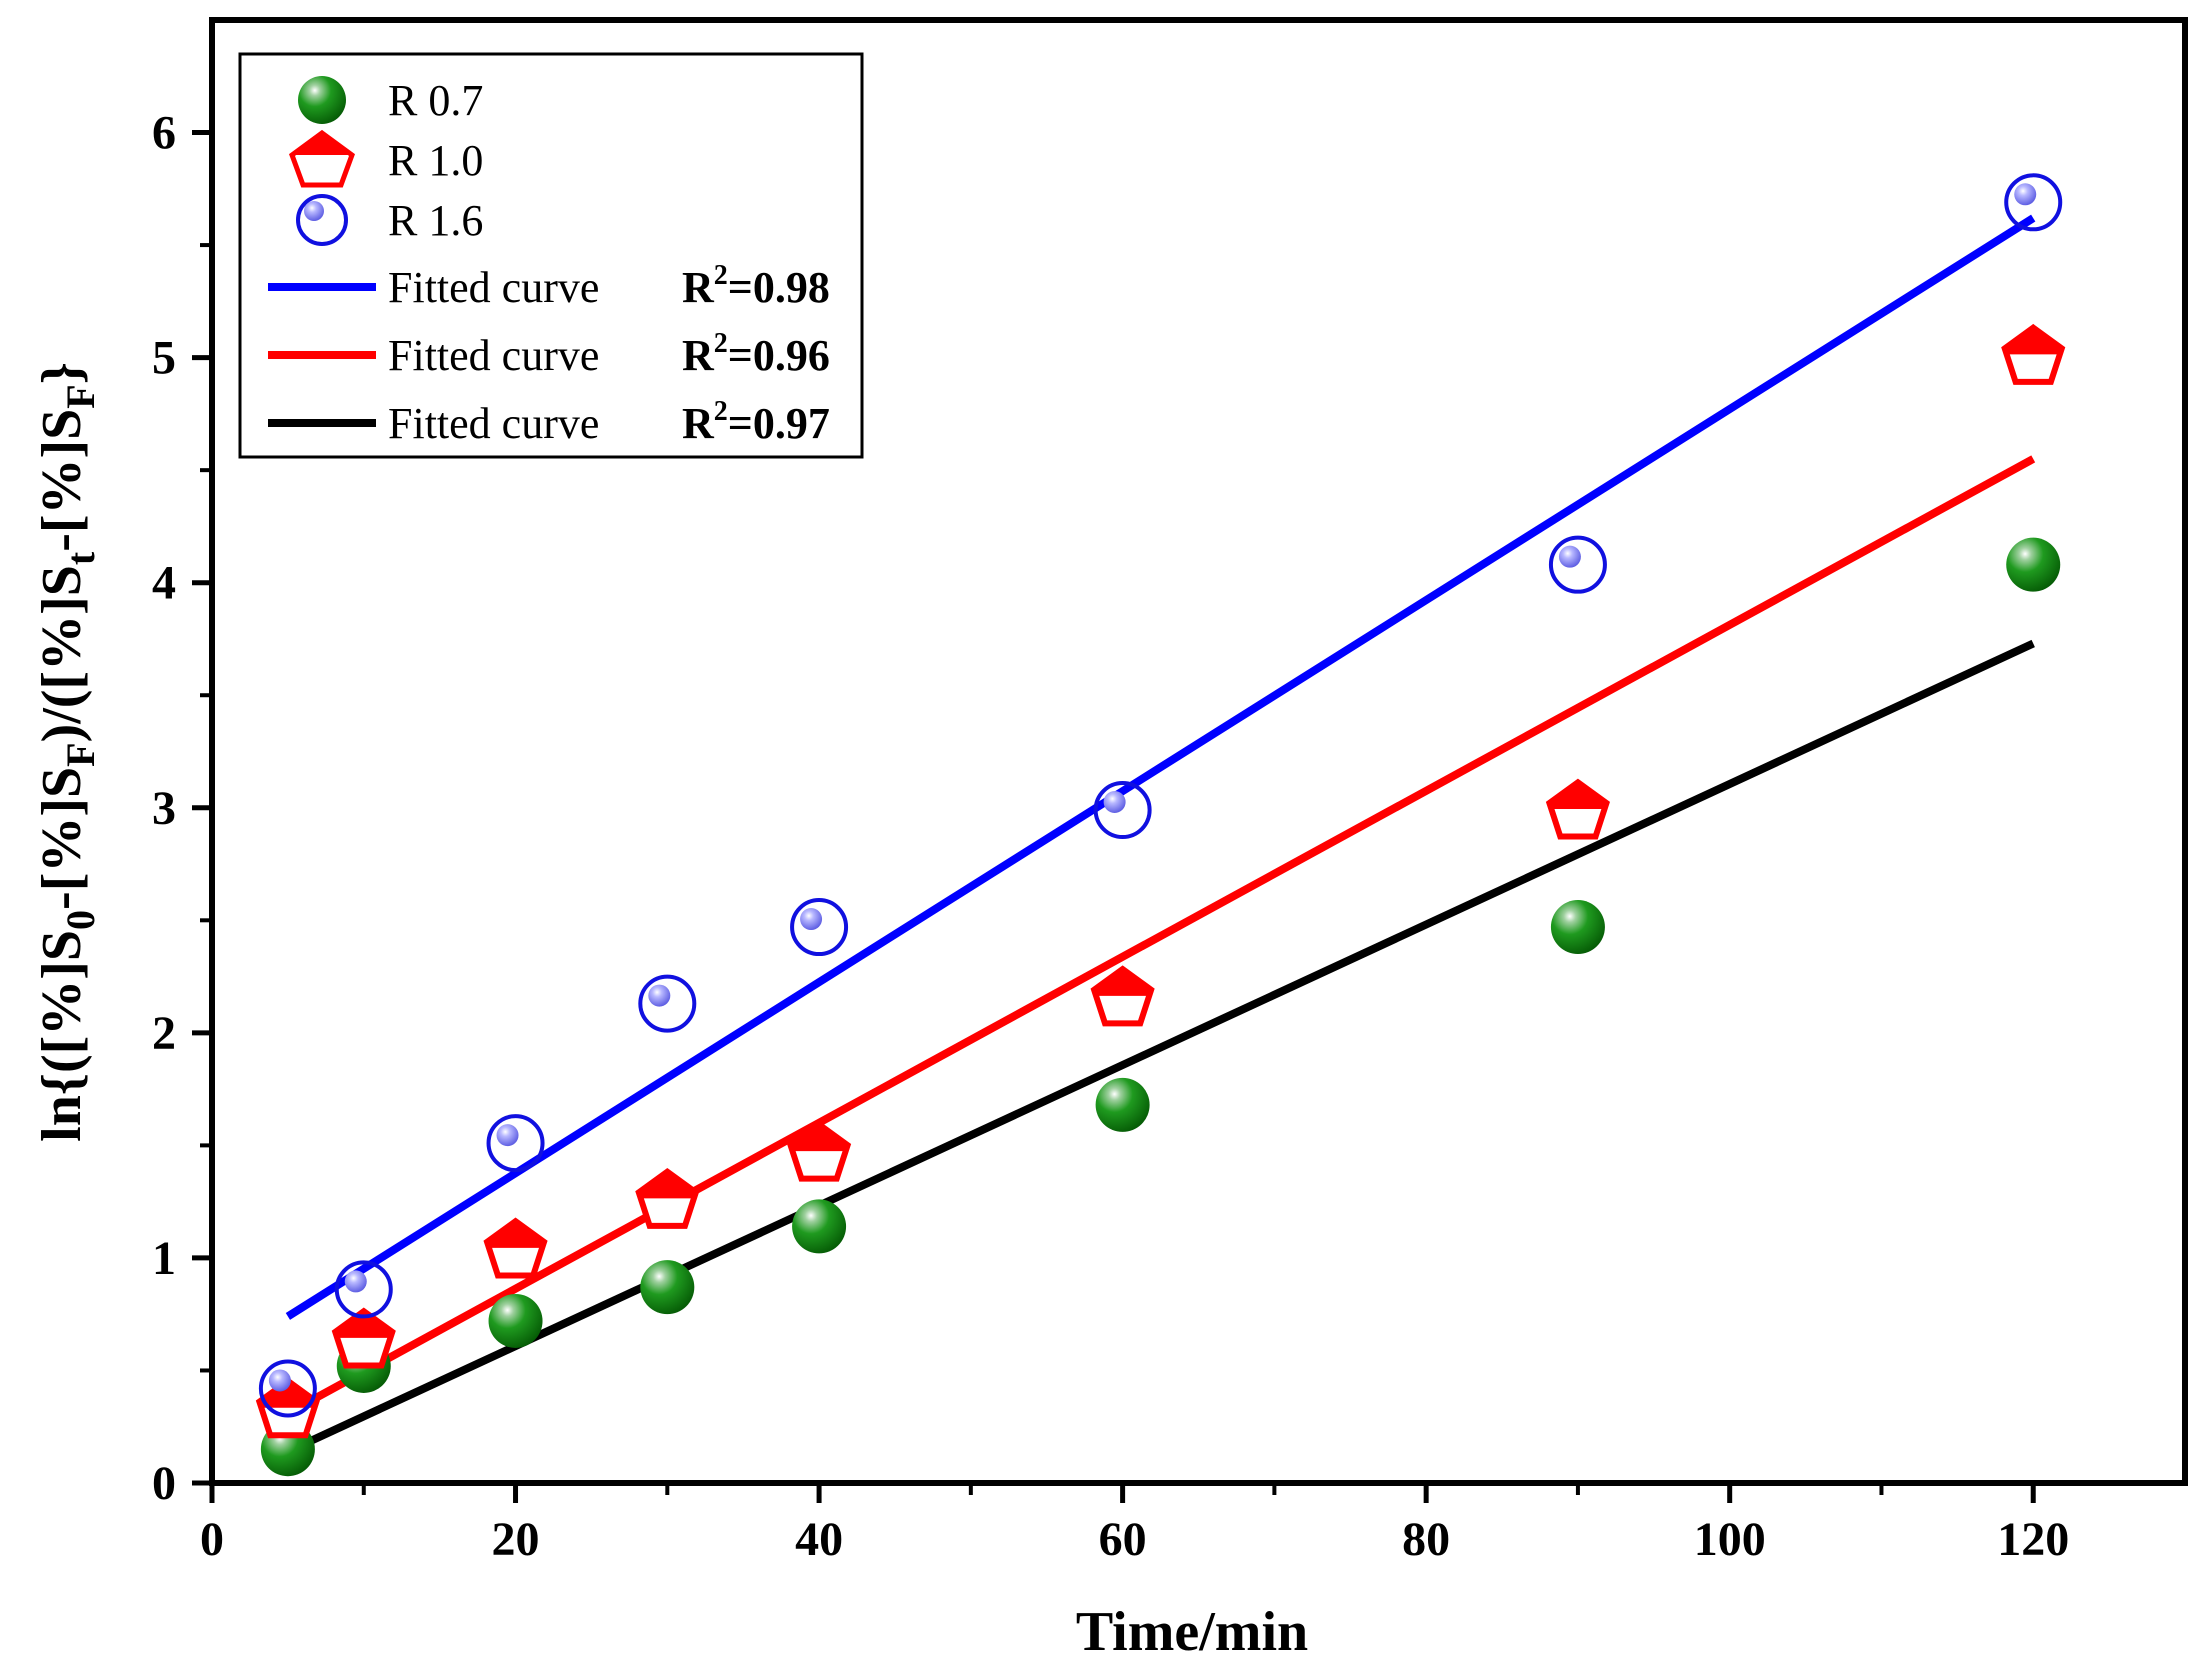 Image resolution: width=2207 pixels, height=1667 pixels. What do you see at coordinates (62, 373) in the screenshot?
I see `y-title-suffix: }` at bounding box center [62, 373].